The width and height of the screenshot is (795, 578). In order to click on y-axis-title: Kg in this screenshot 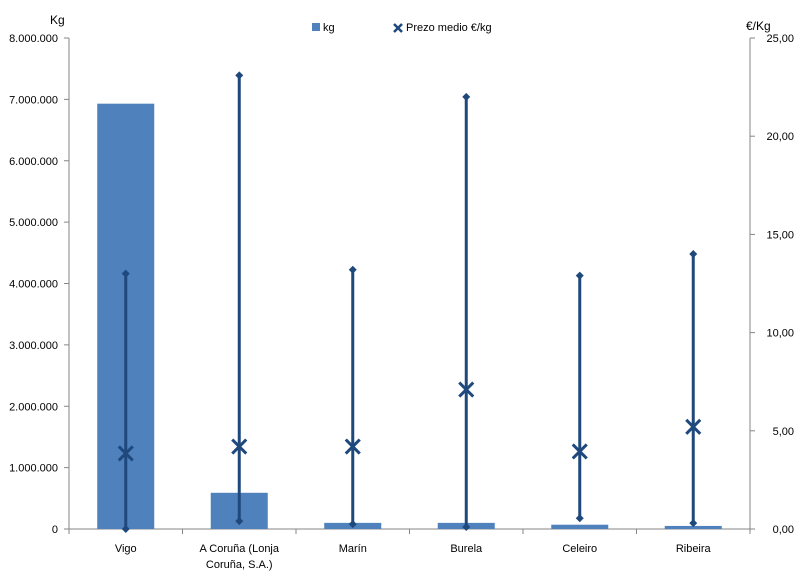, I will do `click(57, 20)`.